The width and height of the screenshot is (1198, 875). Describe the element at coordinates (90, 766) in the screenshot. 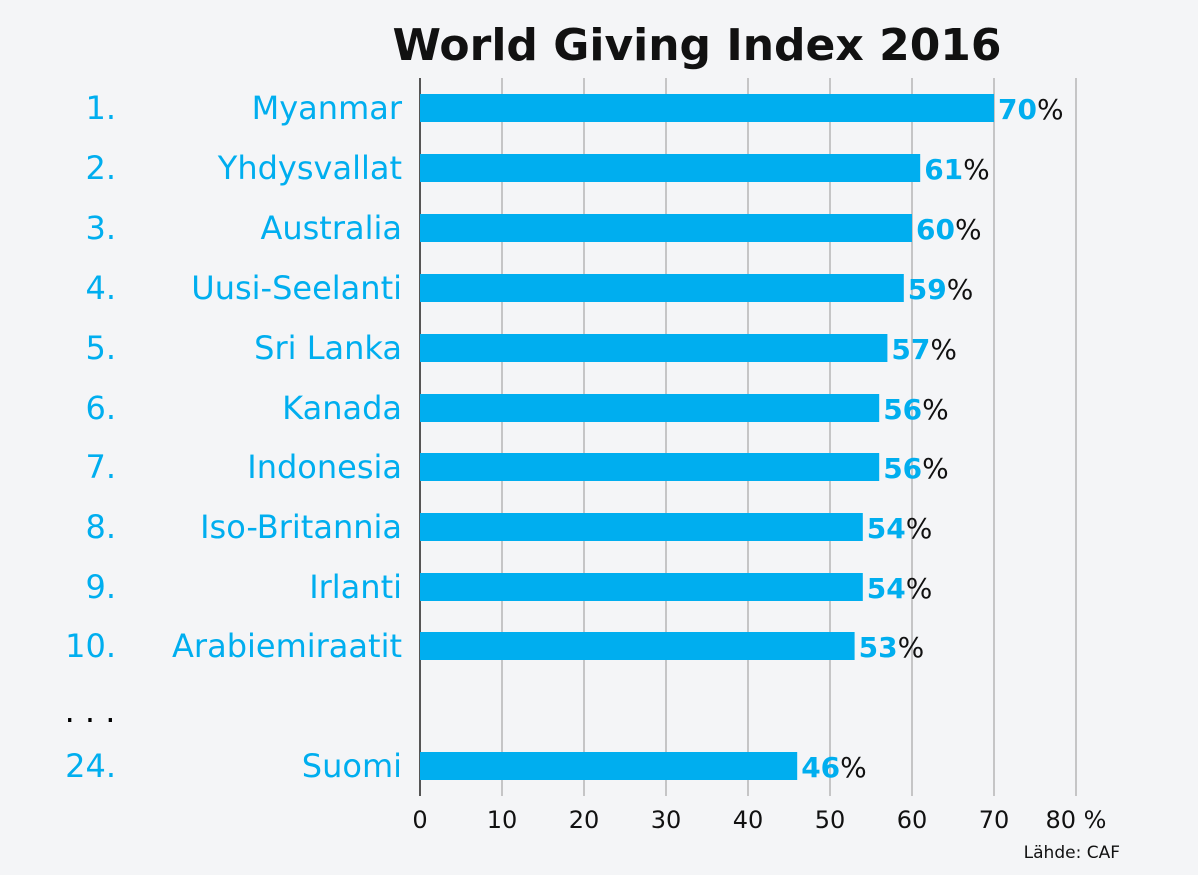

I see `rank-label: 24.` at that location.